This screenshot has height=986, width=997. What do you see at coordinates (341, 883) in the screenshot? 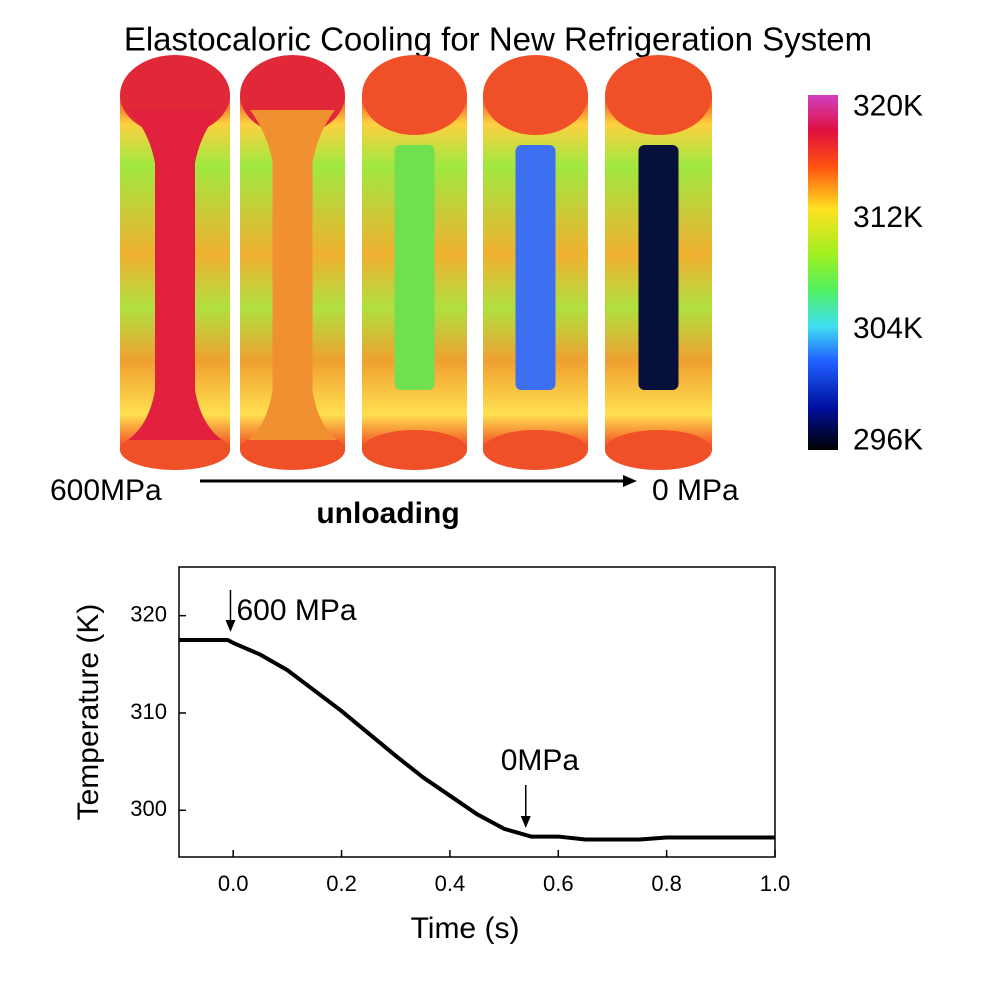
I see `x-tick-label: 0.2` at bounding box center [341, 883].